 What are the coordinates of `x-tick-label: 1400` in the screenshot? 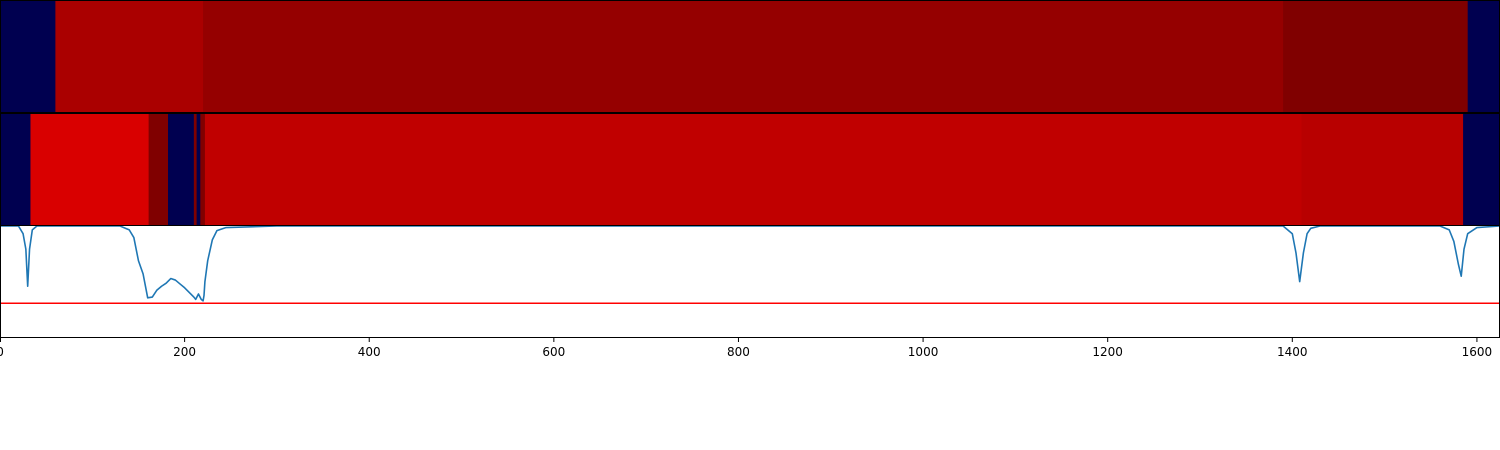 It's located at (1292, 352).